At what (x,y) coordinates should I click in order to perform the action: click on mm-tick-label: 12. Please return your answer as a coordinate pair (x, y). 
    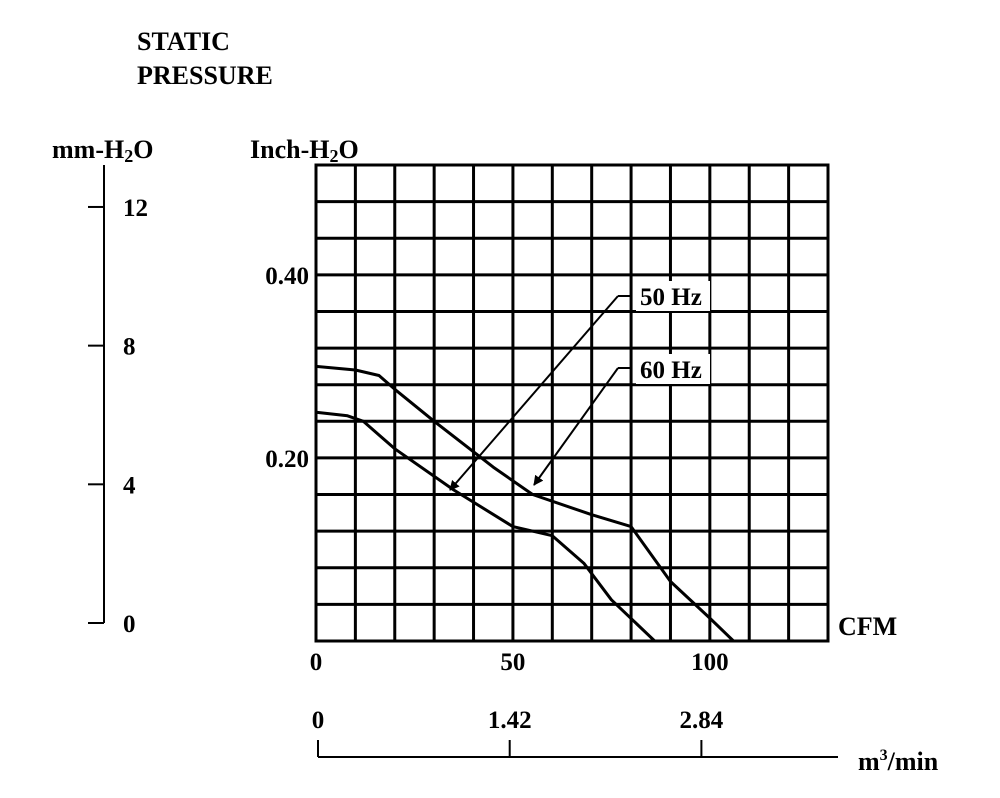
    Looking at the image, I should click on (135, 208).